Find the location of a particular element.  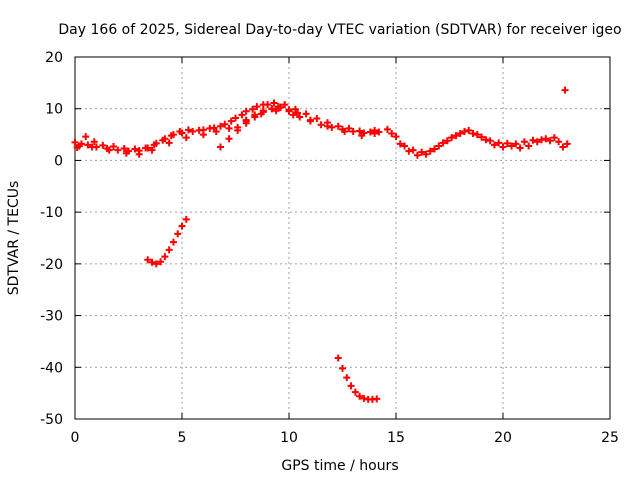

y-tick-label: -10 is located at coordinates (51, 213).